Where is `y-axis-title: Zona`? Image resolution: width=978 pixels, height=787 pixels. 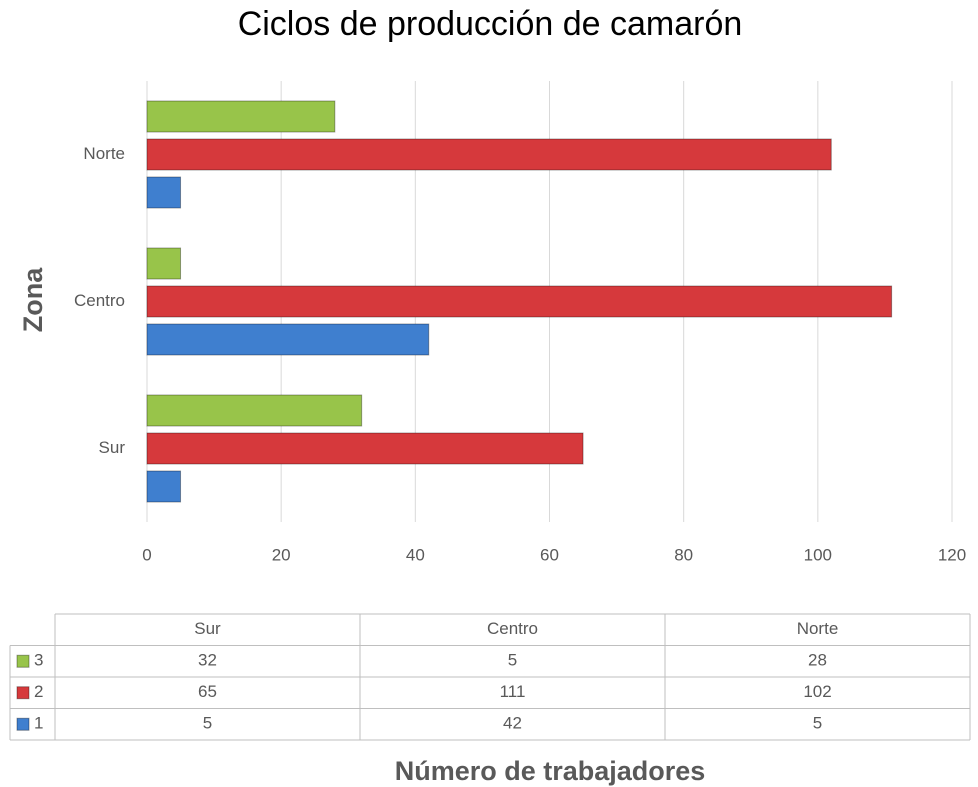
y-axis-title: Zona is located at coordinates (33, 299).